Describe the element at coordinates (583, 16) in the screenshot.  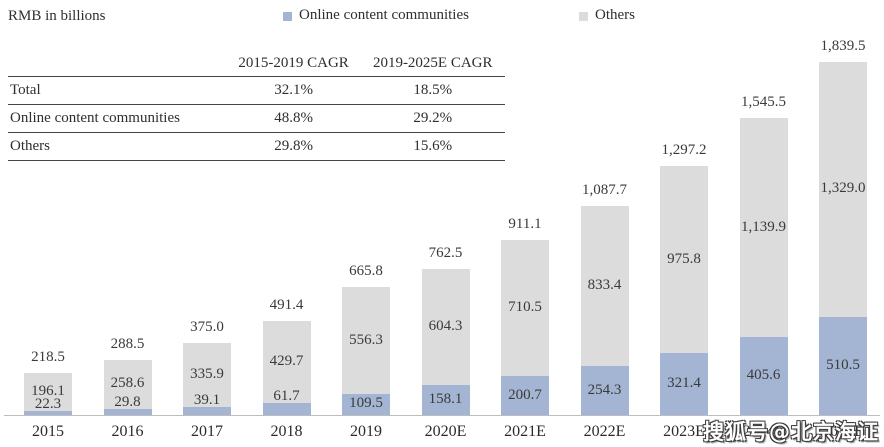
I see `legend-swatch-others-icon` at that location.